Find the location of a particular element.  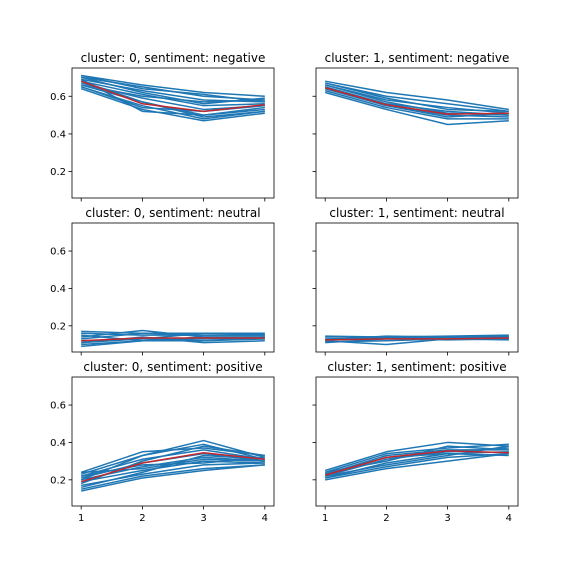

subplot-0: cluster: 0, sentiment: negative 0.2 0.4 0.6 is located at coordinates (162, 126).